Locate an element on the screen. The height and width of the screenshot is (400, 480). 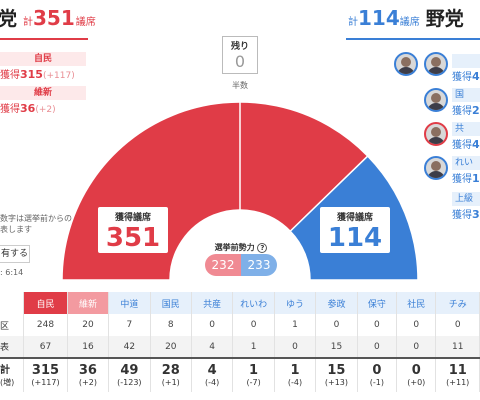
row-label-pr: 表 is located at coordinates (12, 347).